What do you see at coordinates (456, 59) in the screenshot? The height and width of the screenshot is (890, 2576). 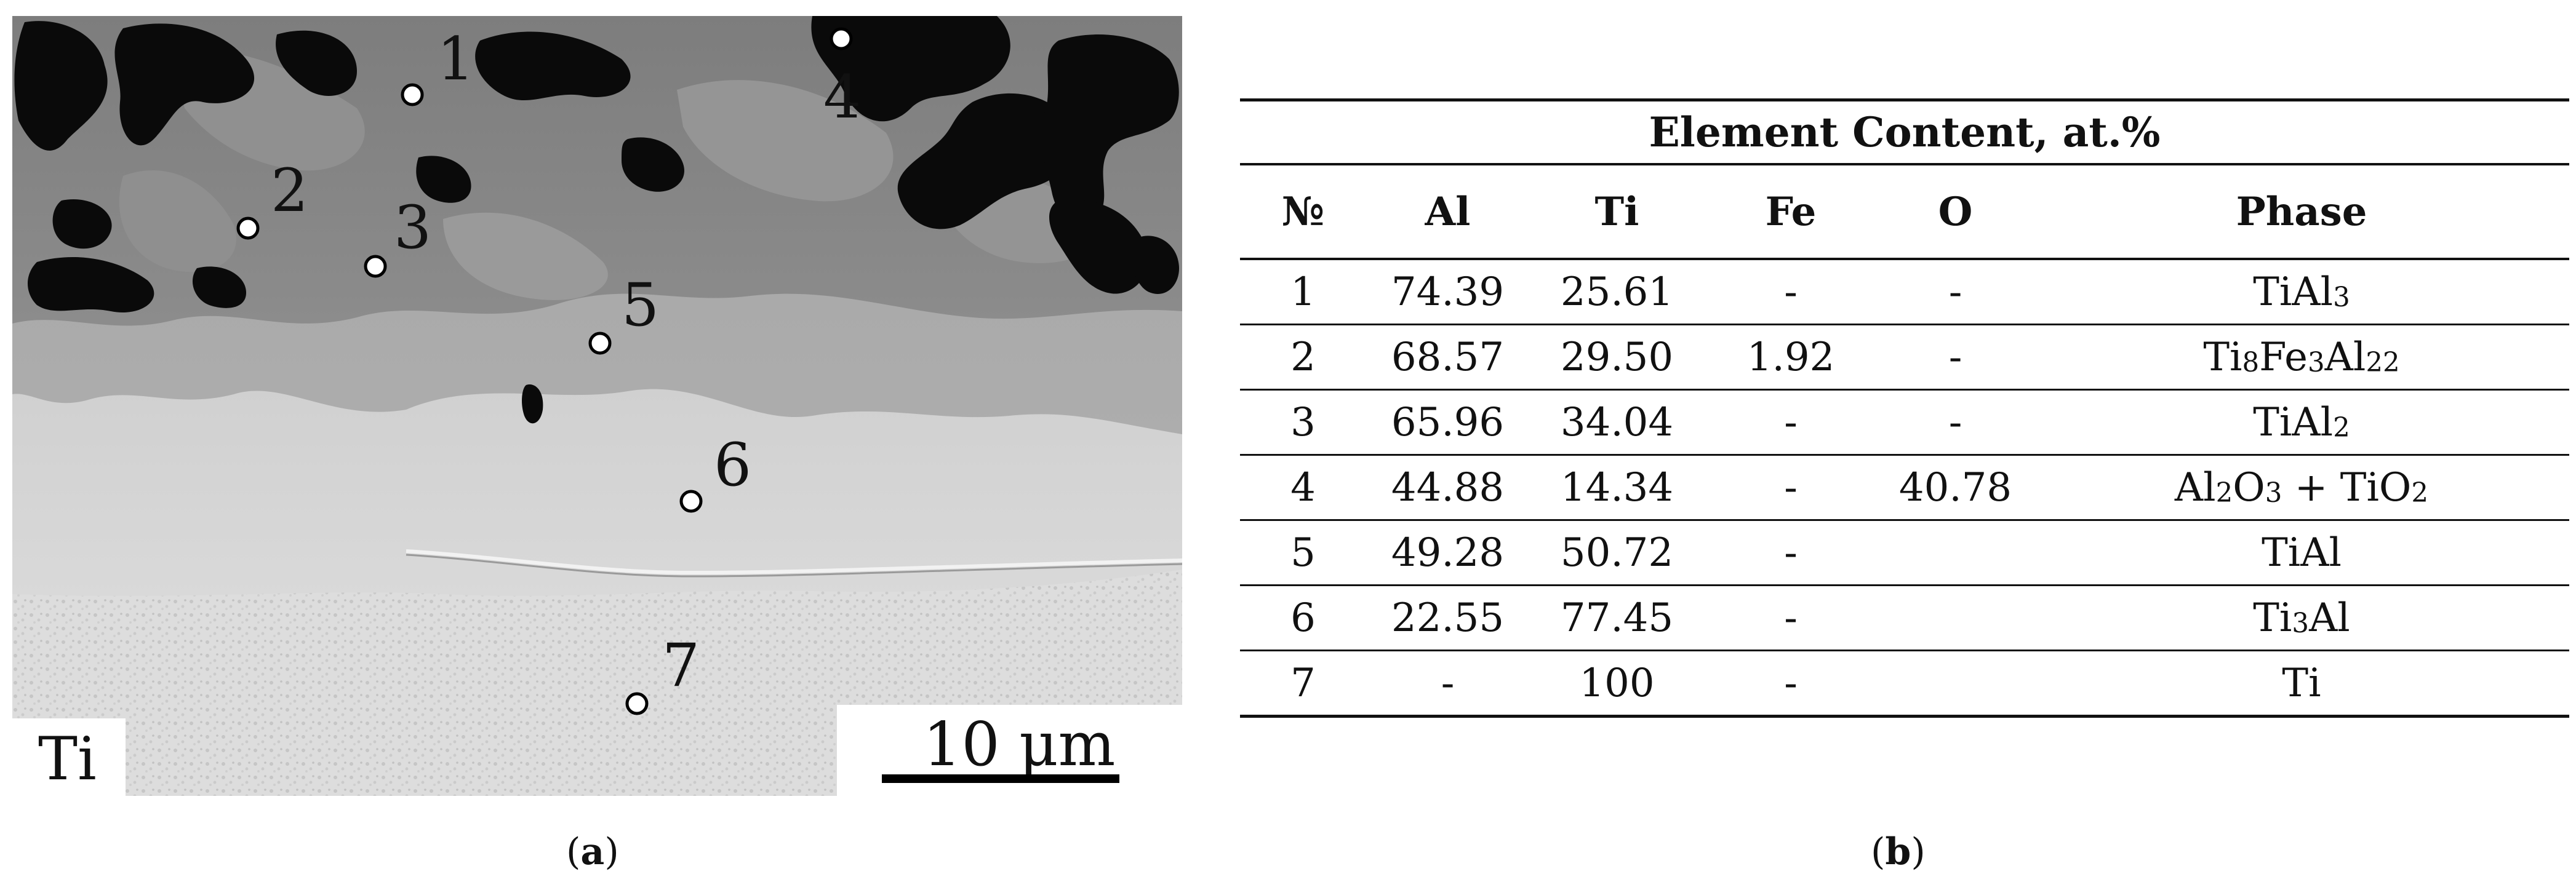 I see `point-label-1: 1` at bounding box center [456, 59].